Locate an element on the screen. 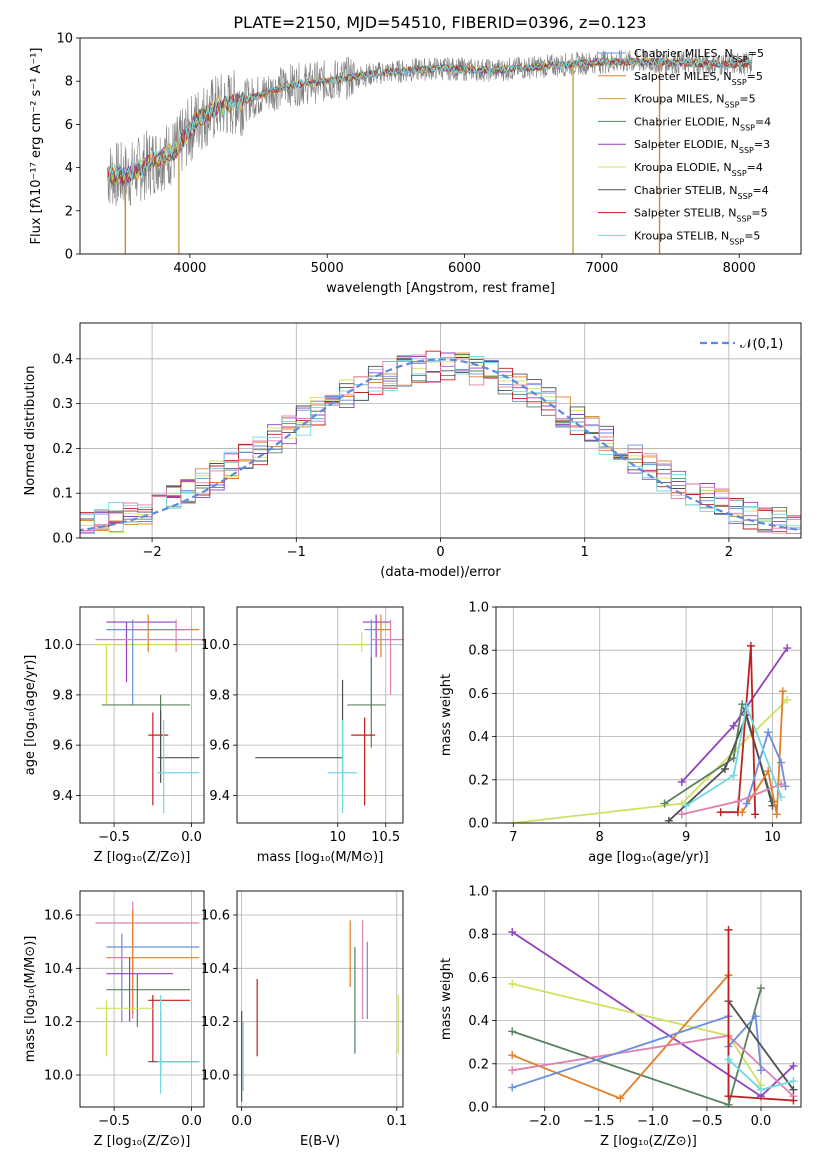 This screenshot has width=819, height=1170. plot-area-age-vs-mass is located at coordinates (329, 713).